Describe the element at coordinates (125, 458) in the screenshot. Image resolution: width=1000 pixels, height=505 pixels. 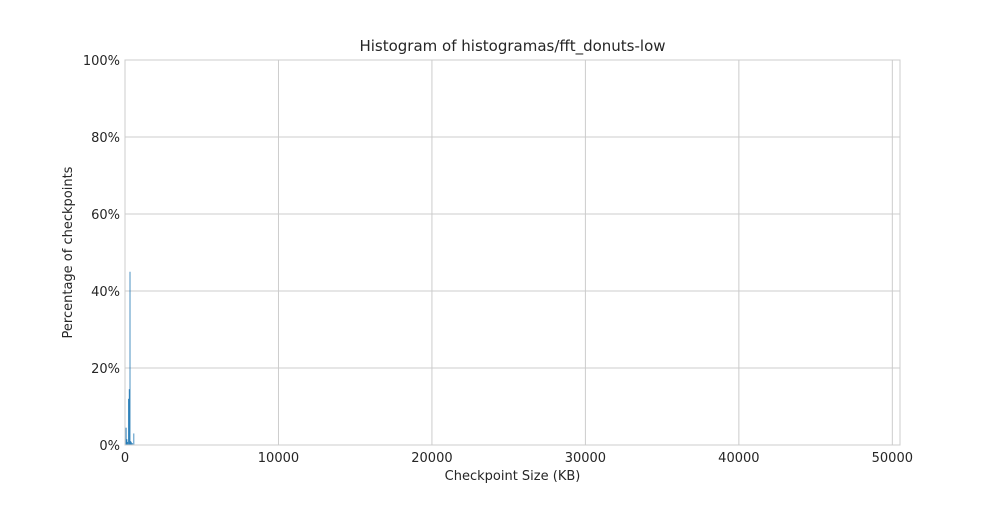
I see `x-tick-label: 0` at that location.